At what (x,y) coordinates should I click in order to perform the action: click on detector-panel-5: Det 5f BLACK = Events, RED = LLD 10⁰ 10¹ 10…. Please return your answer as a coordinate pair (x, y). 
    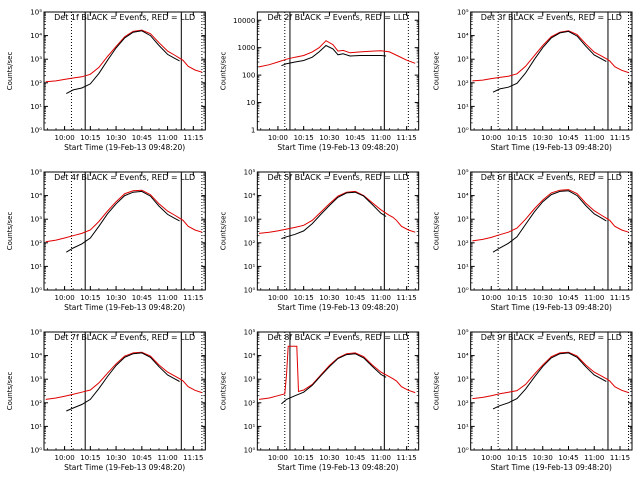
    Looking at the image, I should click on (319, 240).